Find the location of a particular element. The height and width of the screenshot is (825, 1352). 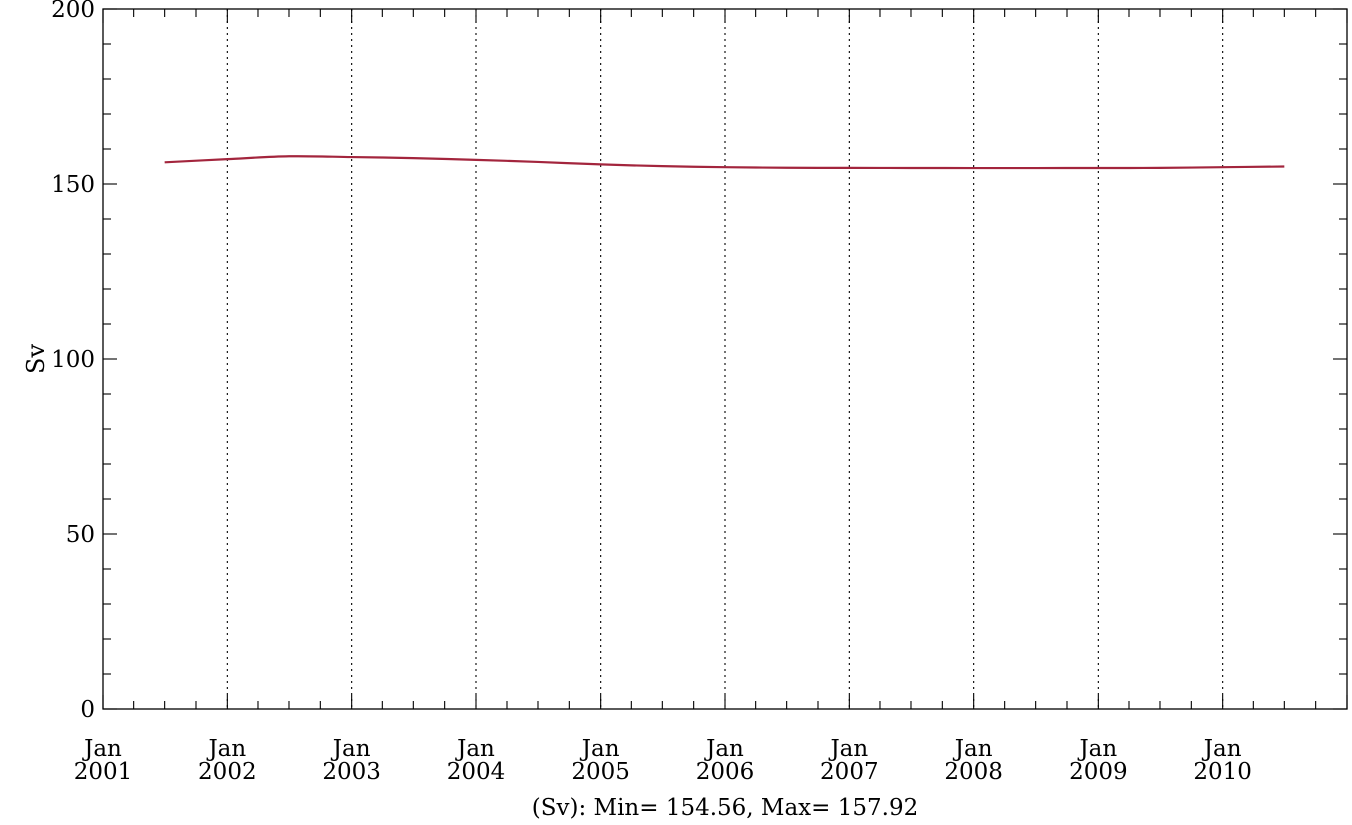

x-tick-label-year: 2008 is located at coordinates (973, 772).